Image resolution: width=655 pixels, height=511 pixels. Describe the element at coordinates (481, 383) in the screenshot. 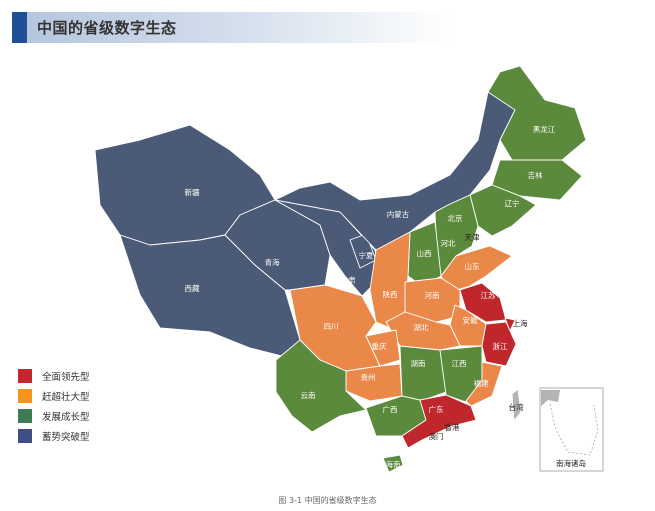

I see `province-label: 福建` at that location.